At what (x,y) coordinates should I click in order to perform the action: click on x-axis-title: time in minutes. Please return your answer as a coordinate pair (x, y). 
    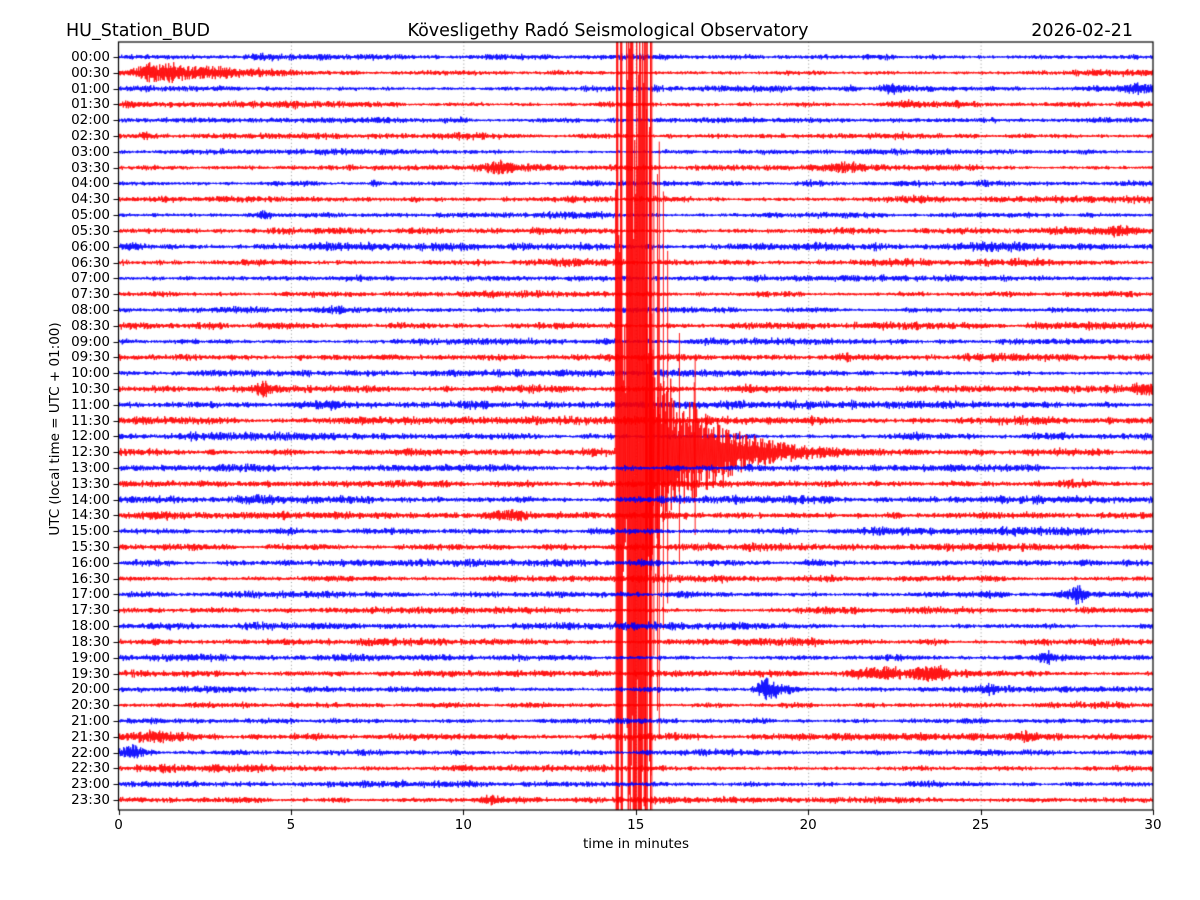
    Looking at the image, I should click on (636, 844).